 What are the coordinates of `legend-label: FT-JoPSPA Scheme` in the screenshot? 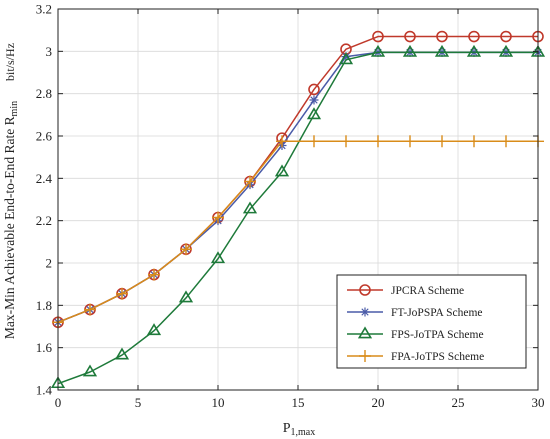 It's located at (437, 313).